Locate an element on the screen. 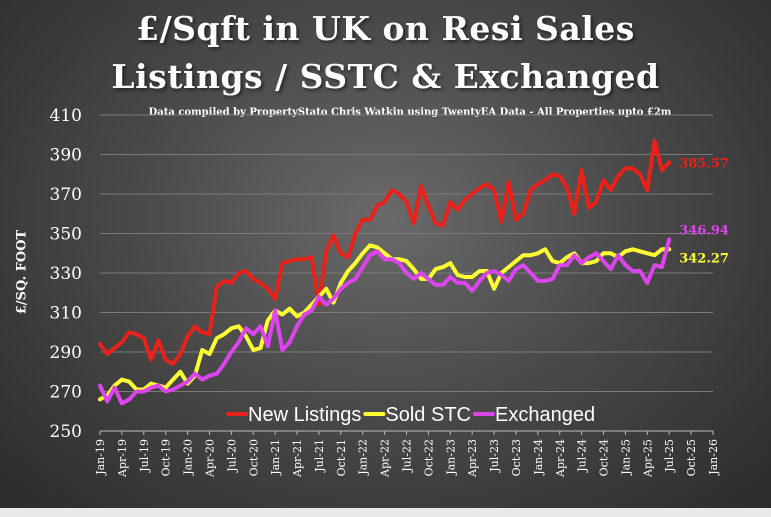 The image size is (771, 517). x-tick-label: Apr-23 is located at coordinates (472, 458).